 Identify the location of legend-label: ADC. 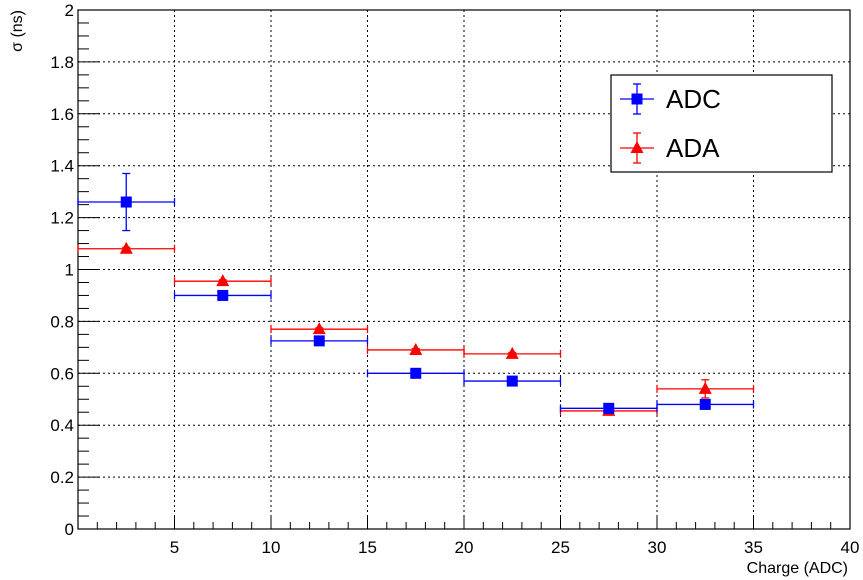
(693, 99).